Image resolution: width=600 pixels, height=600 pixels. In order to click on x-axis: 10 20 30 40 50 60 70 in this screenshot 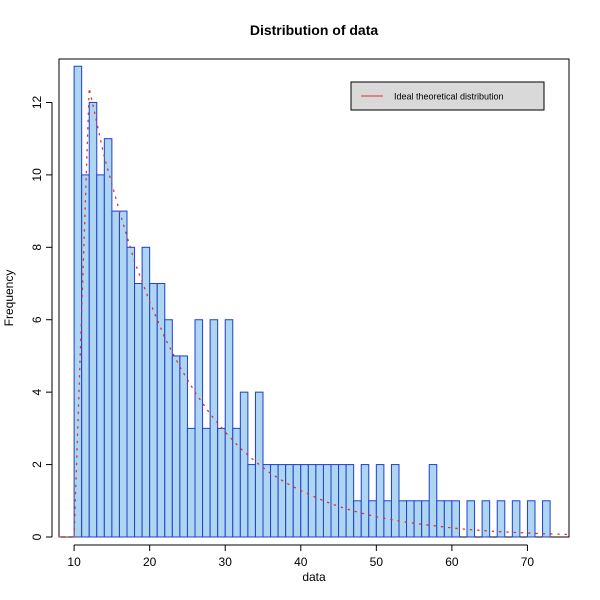, I will do `click(301, 556)`.